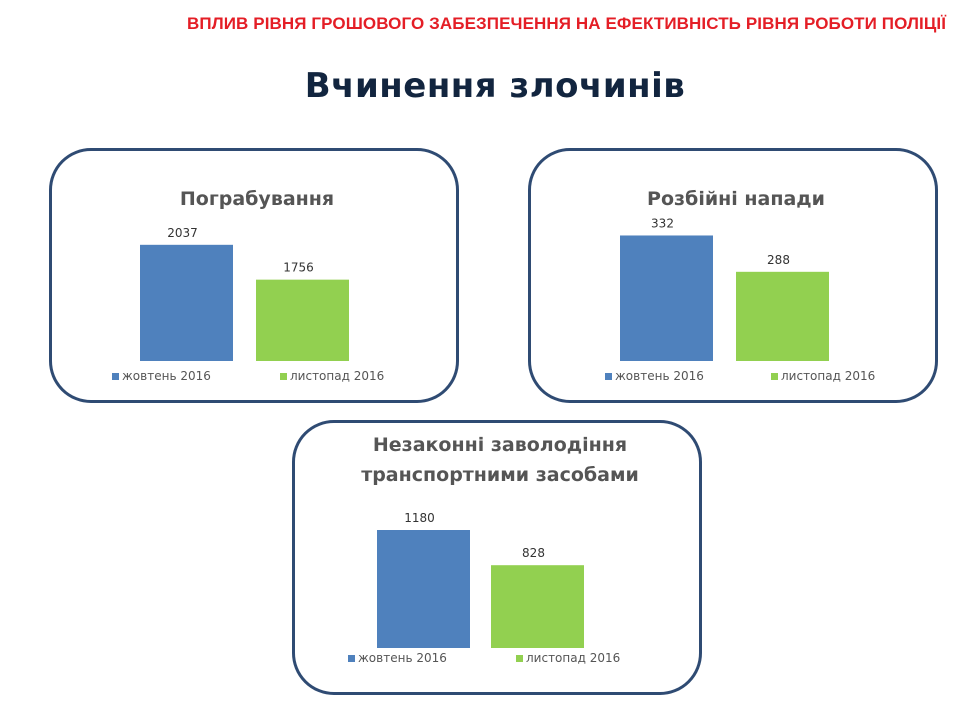 This screenshot has width=960, height=720. Describe the element at coordinates (736, 199) in the screenshot. I see `chart-title: Розбійні напади` at that location.